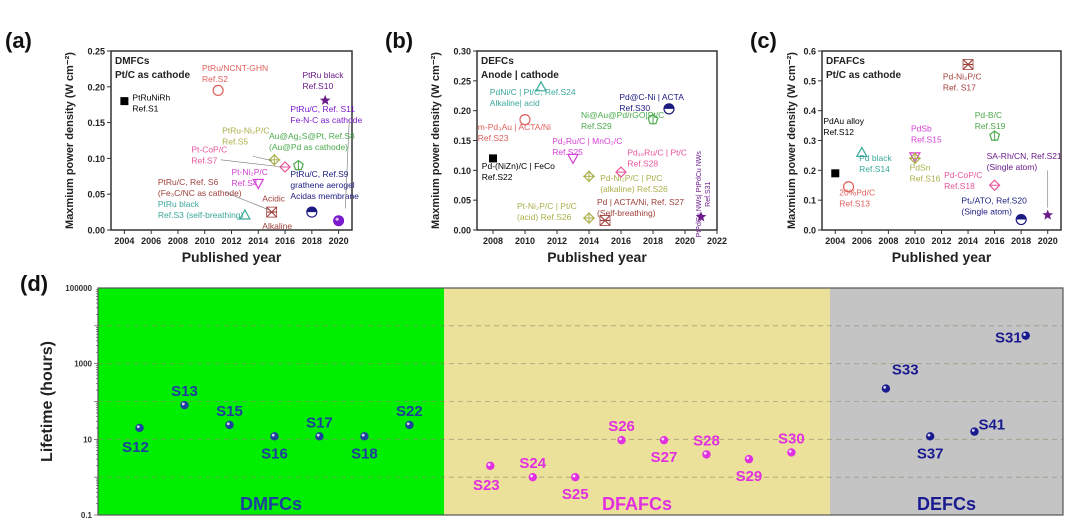 The height and width of the screenshot is (529, 1080). What do you see at coordinates (809, 52) in the screenshot?
I see `y-tick-label: 0.6` at bounding box center [809, 52].